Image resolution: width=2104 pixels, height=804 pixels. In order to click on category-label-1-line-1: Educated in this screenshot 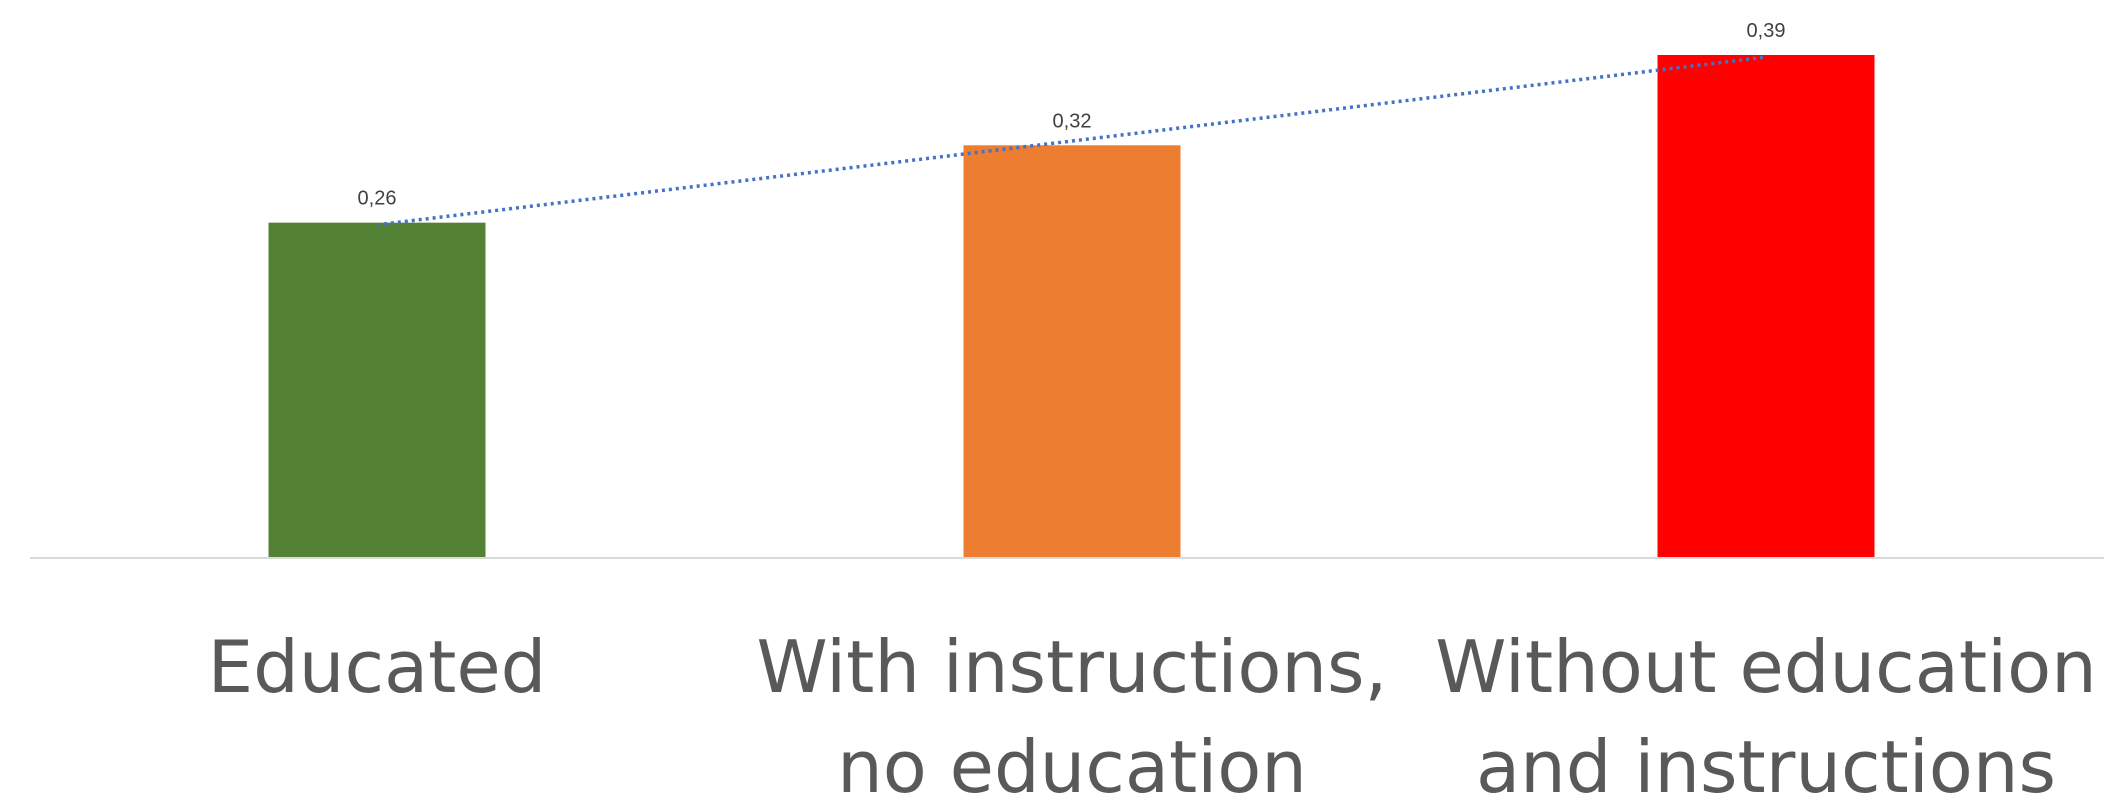, I will do `click(377, 667)`.